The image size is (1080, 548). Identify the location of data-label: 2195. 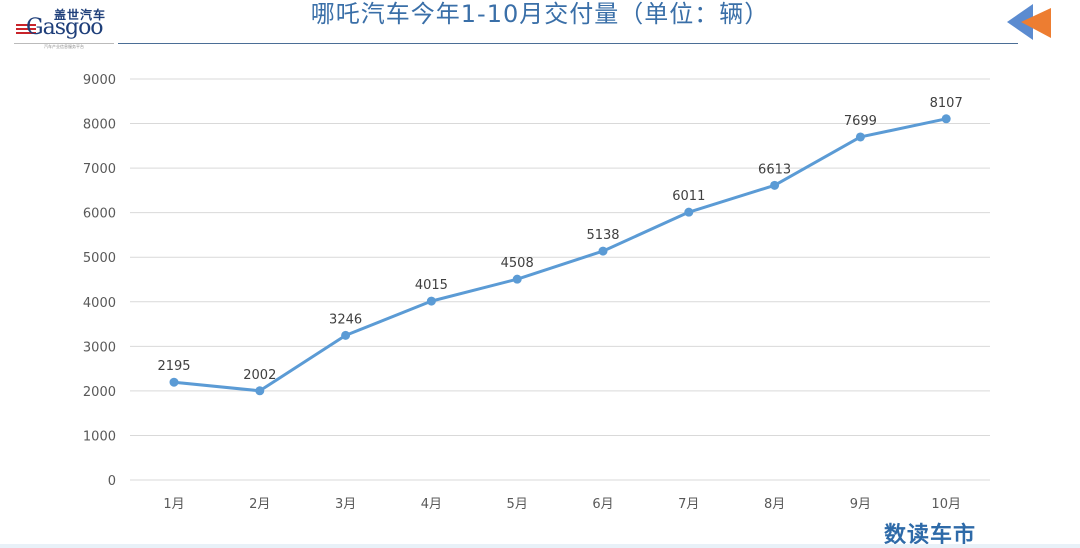
(173, 366).